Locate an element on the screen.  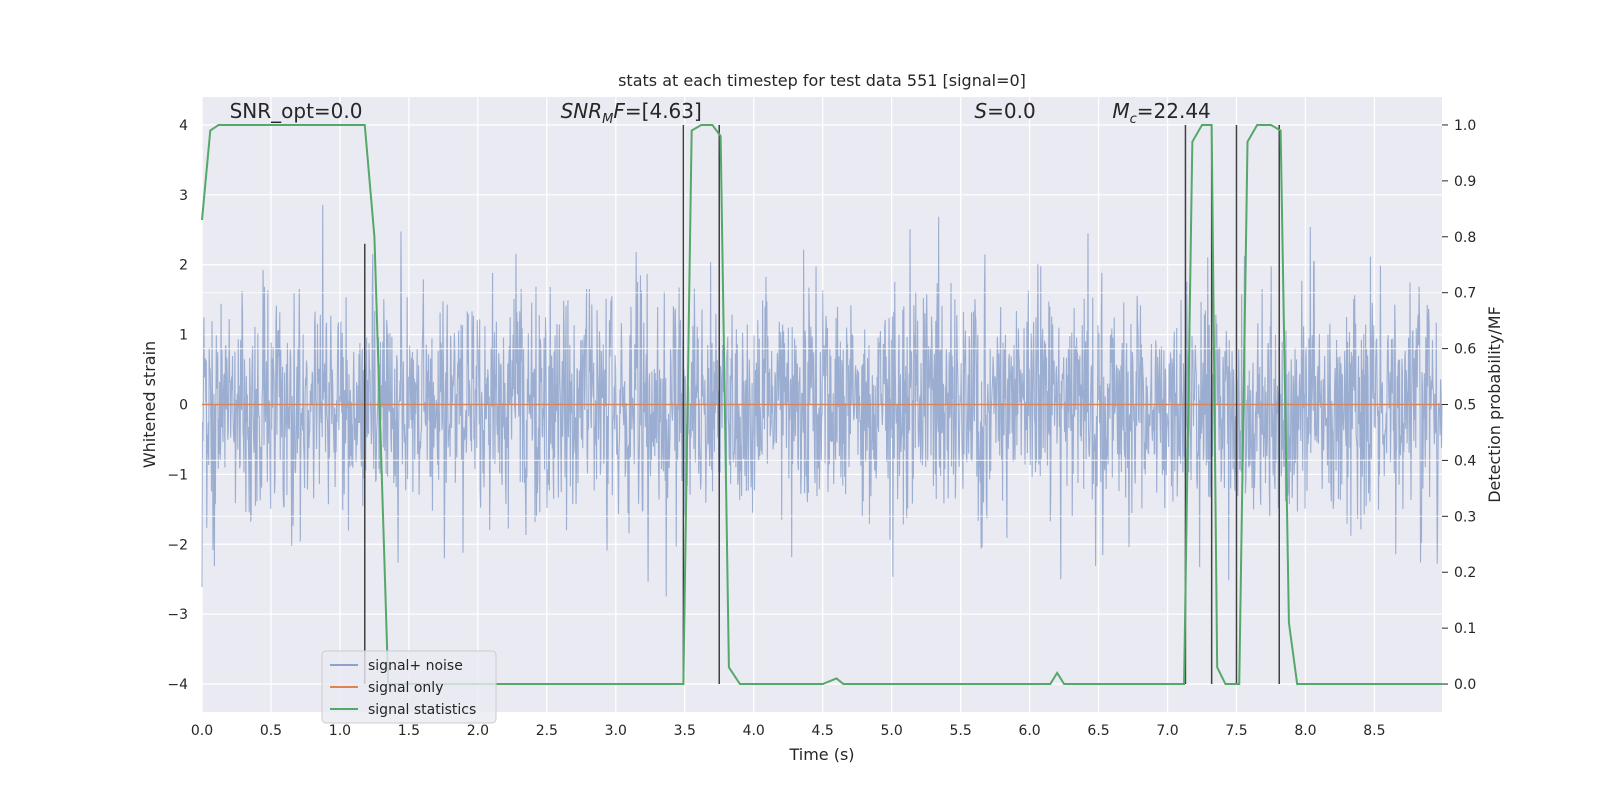
y-right-tick-label: 0.5 is located at coordinates (1465, 406).